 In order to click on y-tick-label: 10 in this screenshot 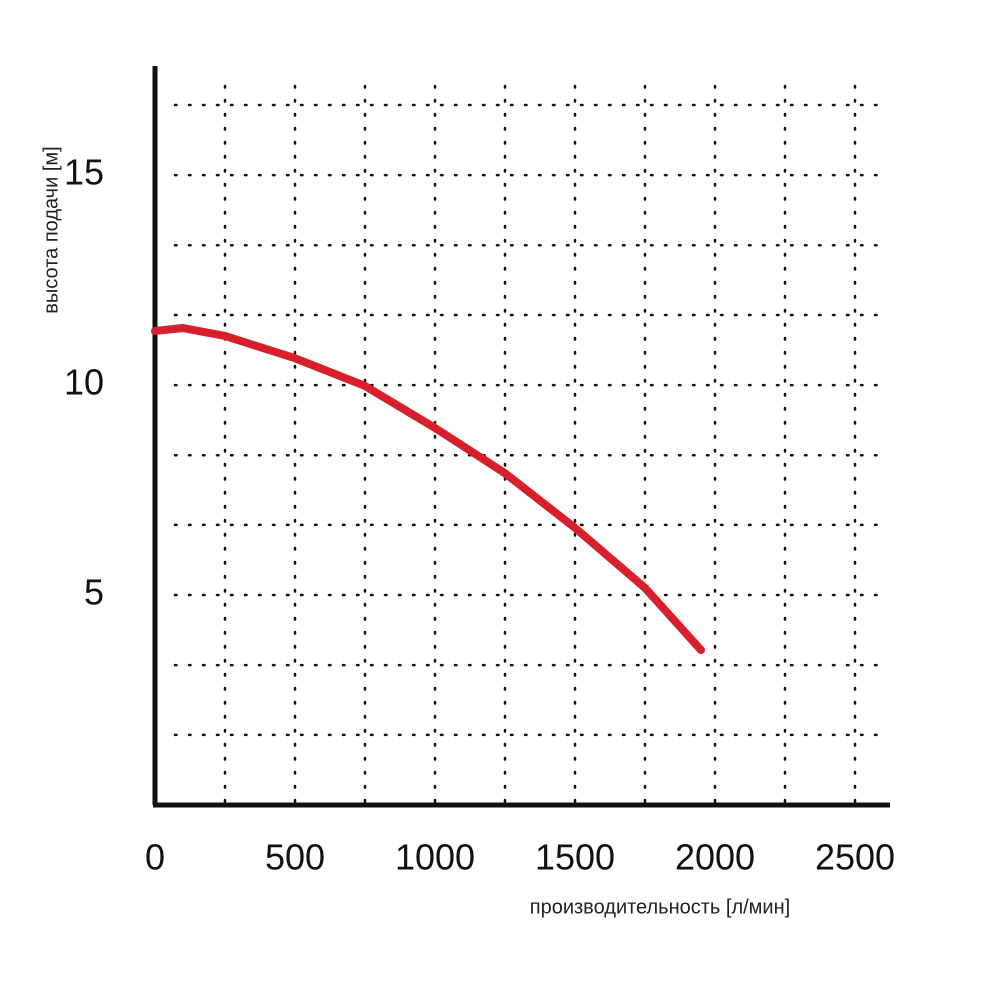, I will do `click(84, 382)`.